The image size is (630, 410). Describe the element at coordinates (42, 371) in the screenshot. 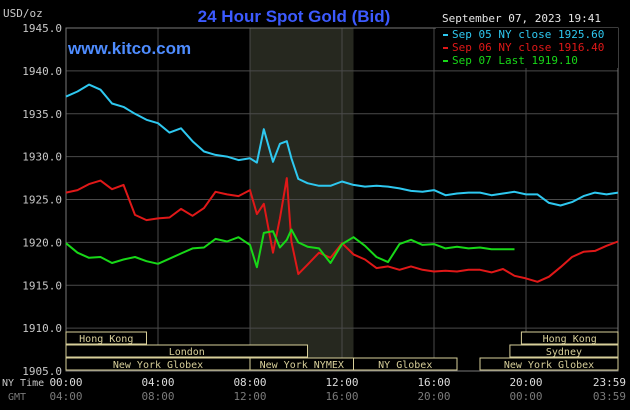

I see `y-tick-label: 1905.0` at that location.